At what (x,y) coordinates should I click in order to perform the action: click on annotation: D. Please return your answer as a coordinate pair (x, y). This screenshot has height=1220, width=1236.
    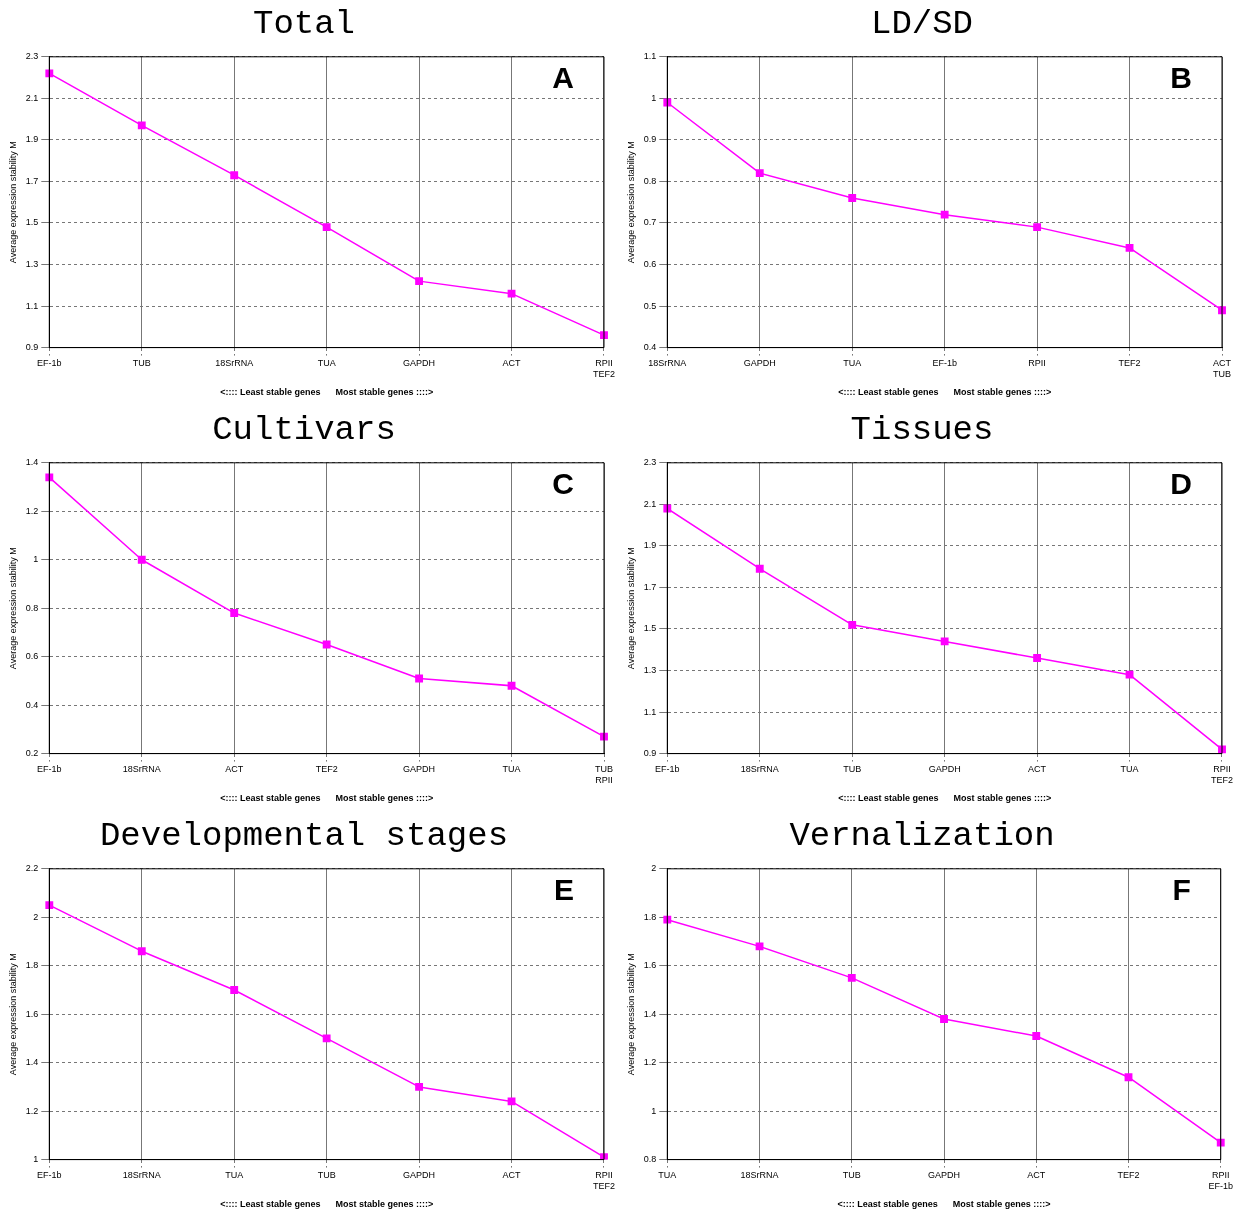
    Looking at the image, I should click on (1181, 484).